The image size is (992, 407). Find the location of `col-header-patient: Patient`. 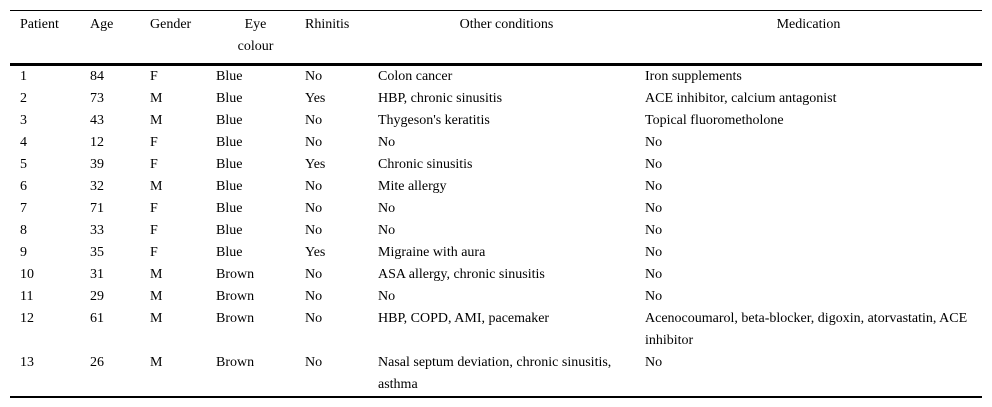

col-header-patient: Patient is located at coordinates (39, 24).